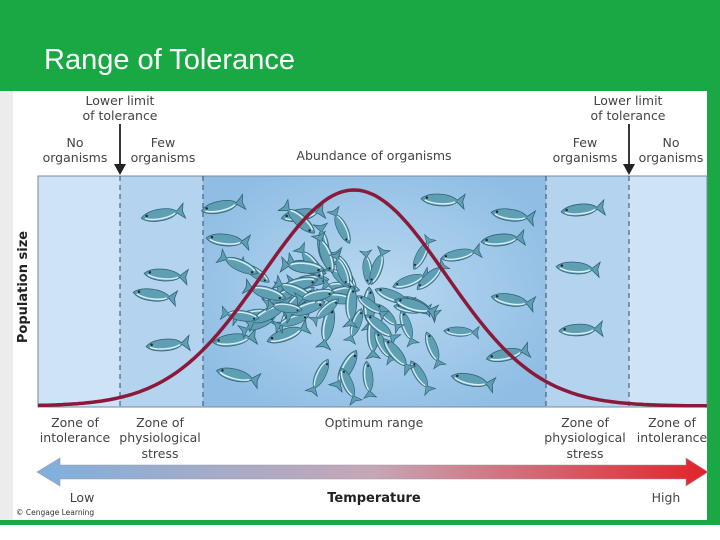 This screenshot has width=720, height=540. I want to click on zone-intolerance-left-bg, so click(79, 291).